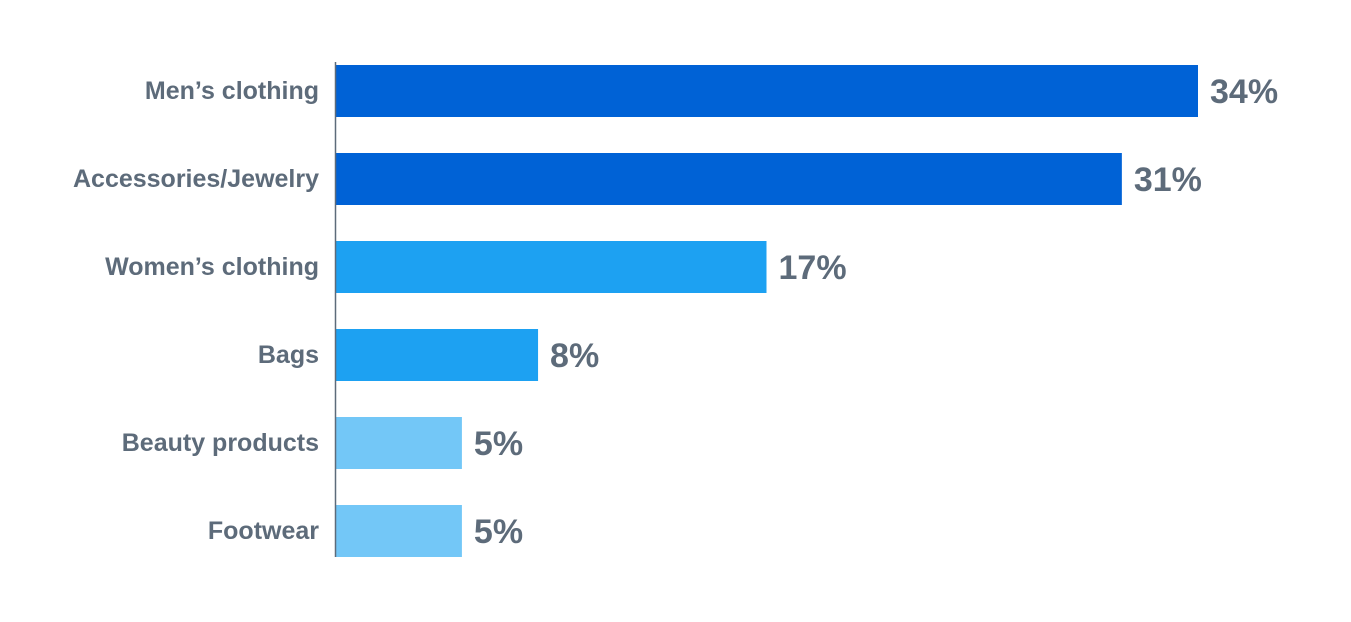  Describe the element at coordinates (398, 531) in the screenshot. I see `bar-footwear` at that location.